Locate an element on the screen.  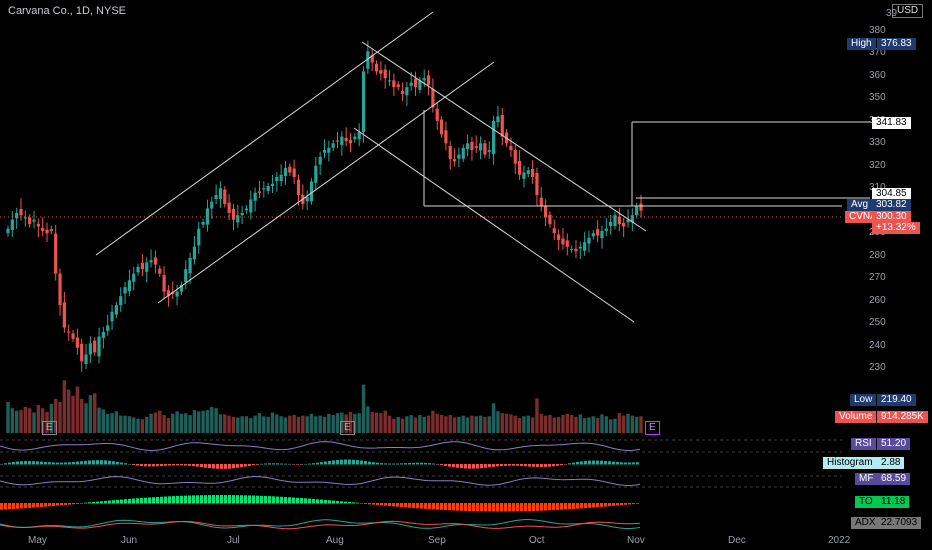
low-value: 219.40 is located at coordinates (896, 400).